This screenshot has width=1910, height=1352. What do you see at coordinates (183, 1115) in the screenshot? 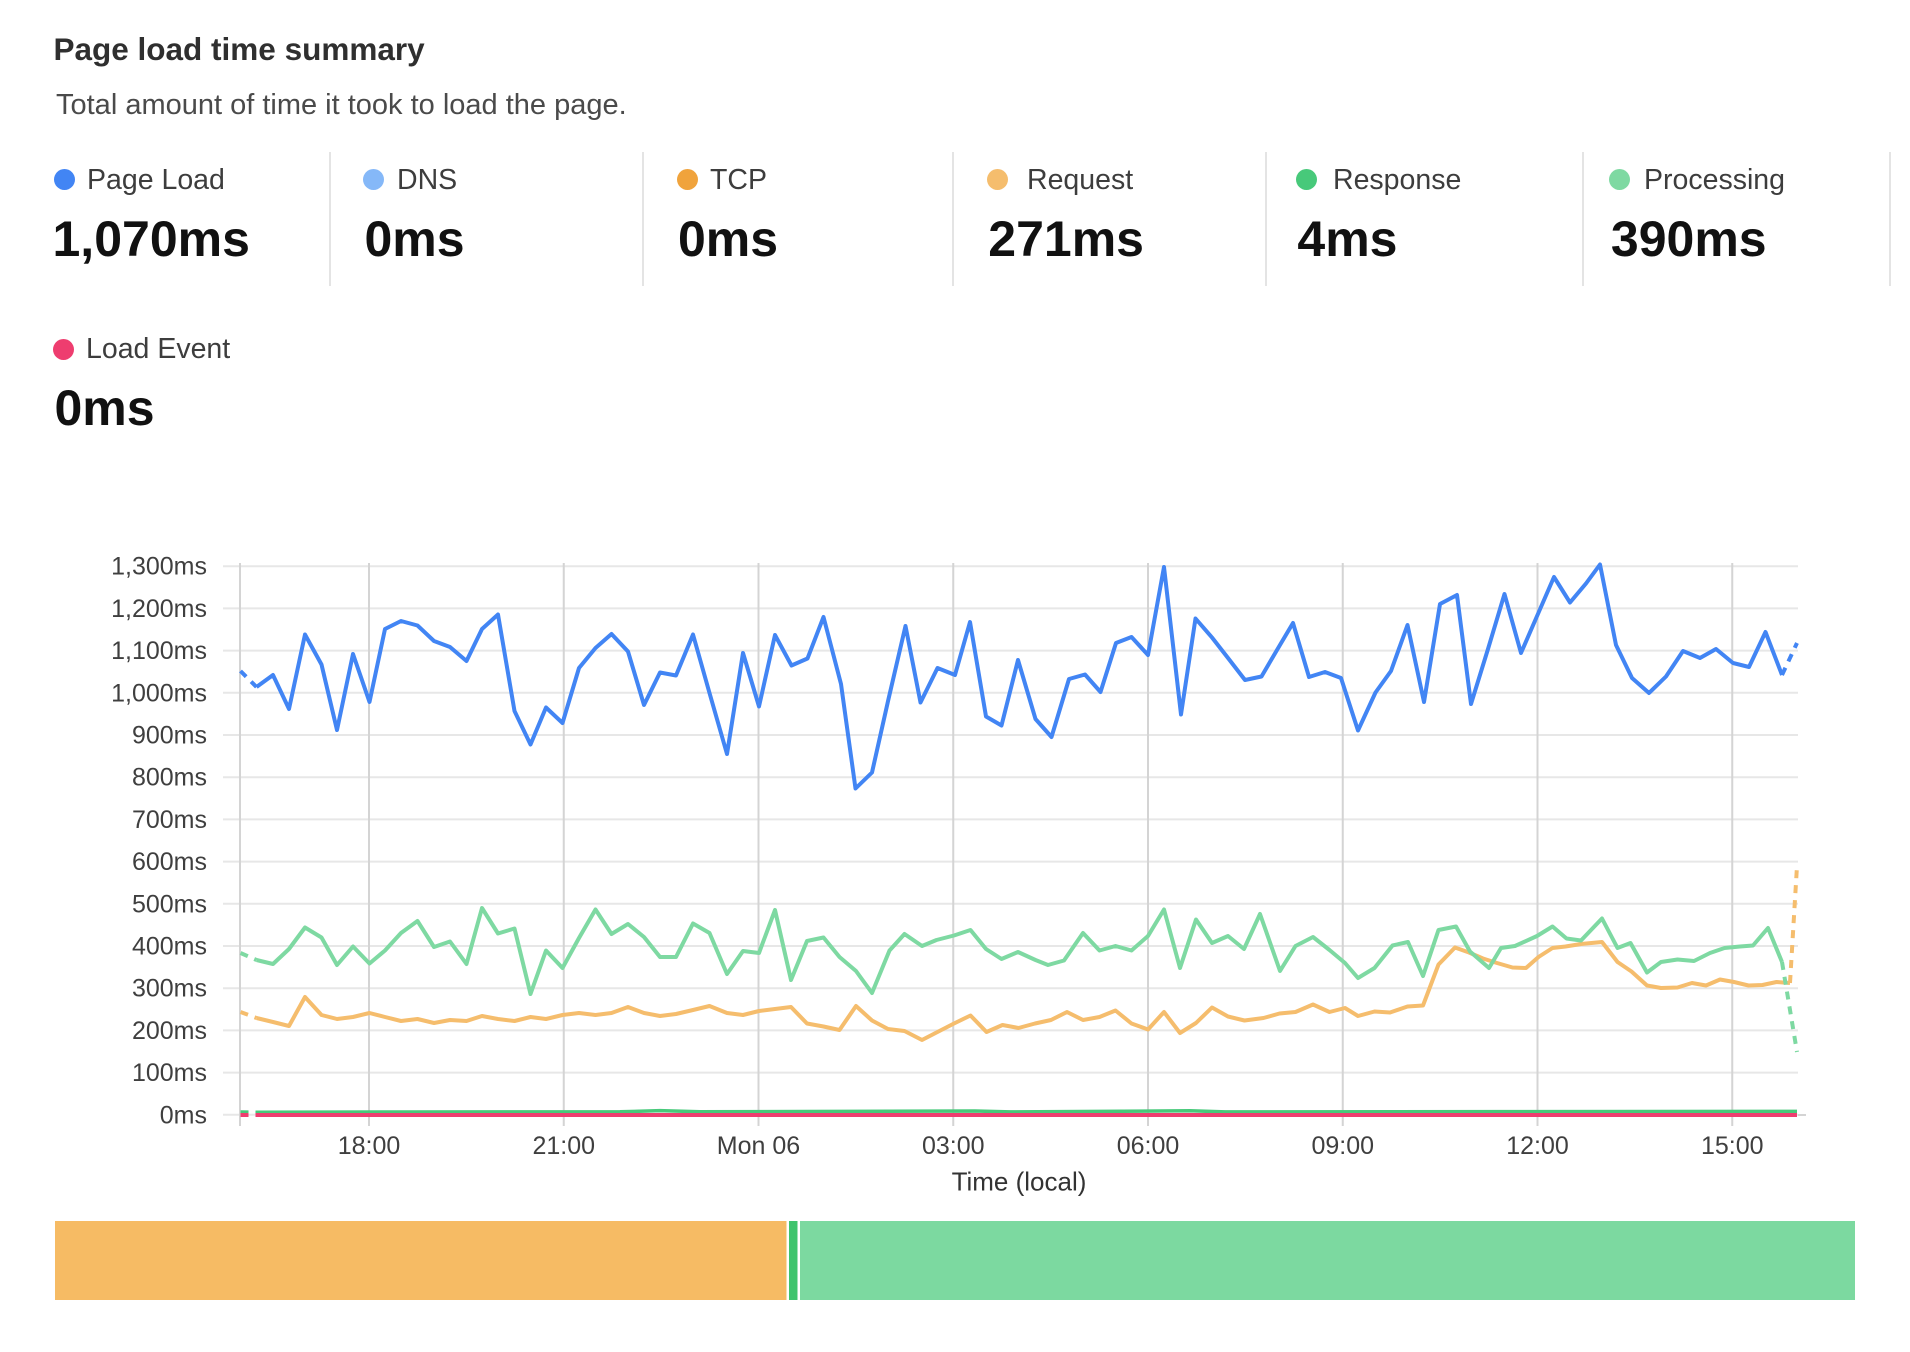
I see `svg-text: 0ms` at bounding box center [183, 1115].